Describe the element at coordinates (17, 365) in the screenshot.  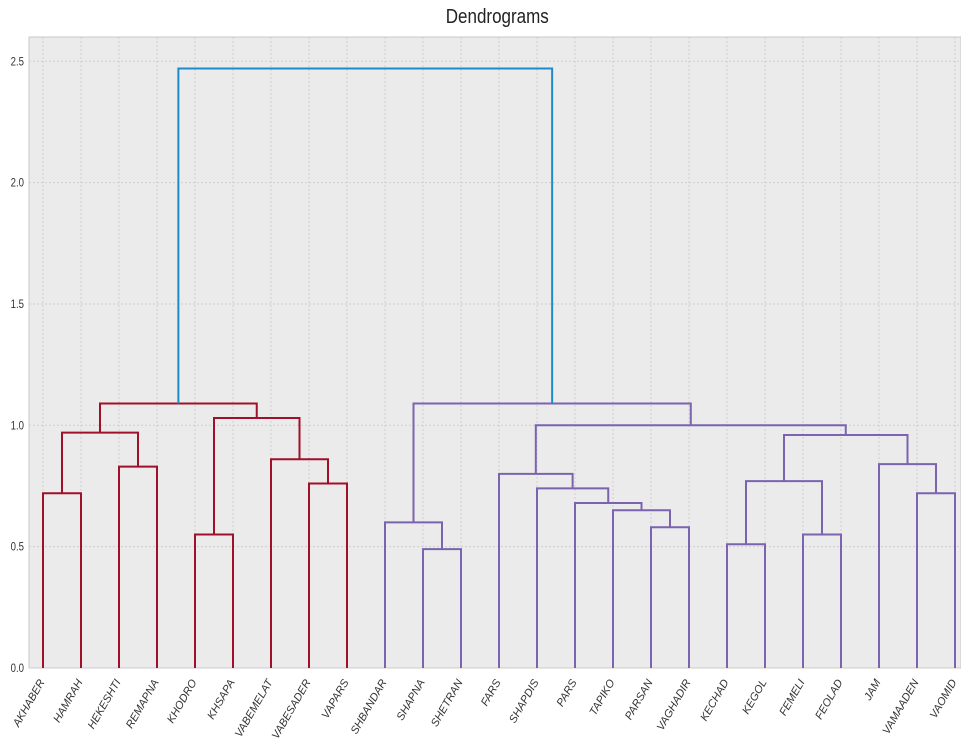
I see `y-axis: 0.0 0.5 1.0 1.5 2.0 2.5` at that location.